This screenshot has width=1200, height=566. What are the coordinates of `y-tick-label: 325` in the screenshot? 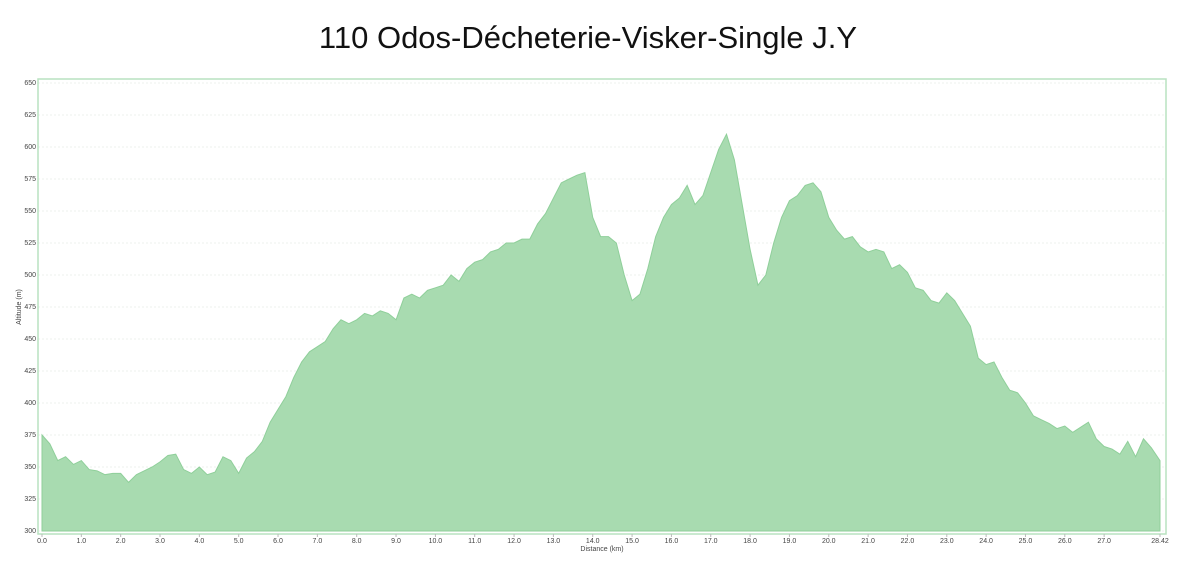 It's located at (30, 499).